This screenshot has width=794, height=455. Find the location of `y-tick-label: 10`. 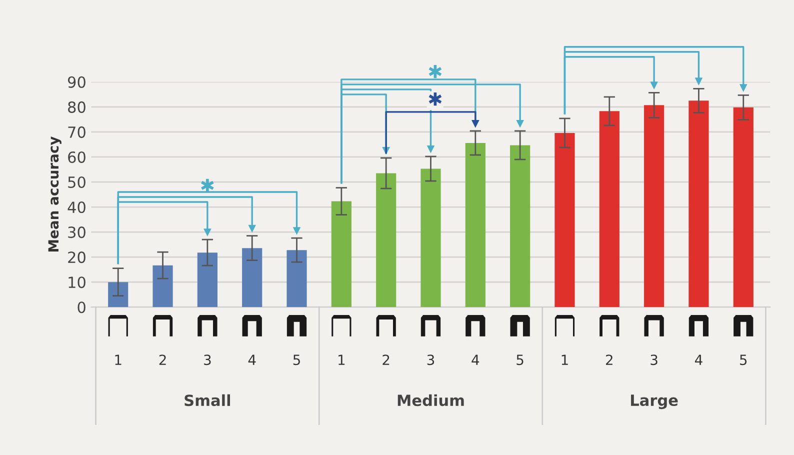

y-tick-label: 10 is located at coordinates (77, 282).